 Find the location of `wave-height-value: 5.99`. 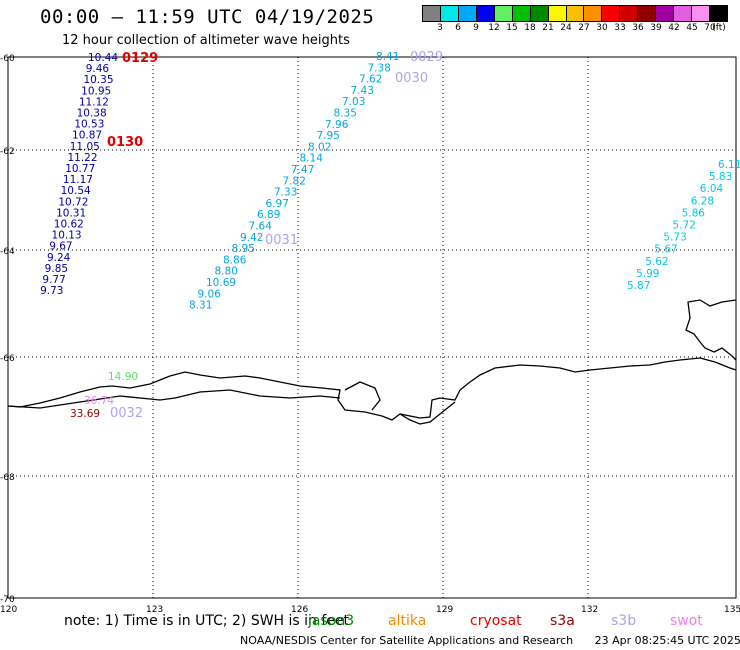

wave-height-value: 5.99 is located at coordinates (647, 274).